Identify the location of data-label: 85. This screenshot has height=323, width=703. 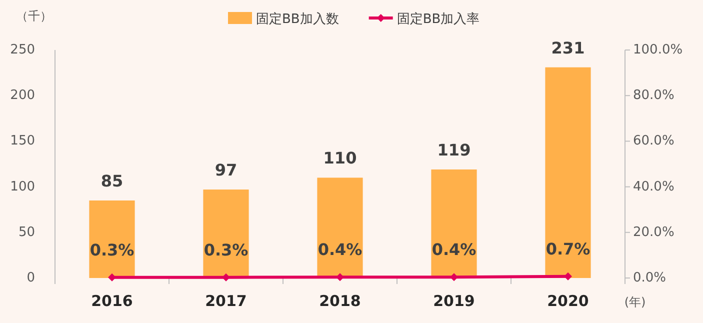
(112, 180).